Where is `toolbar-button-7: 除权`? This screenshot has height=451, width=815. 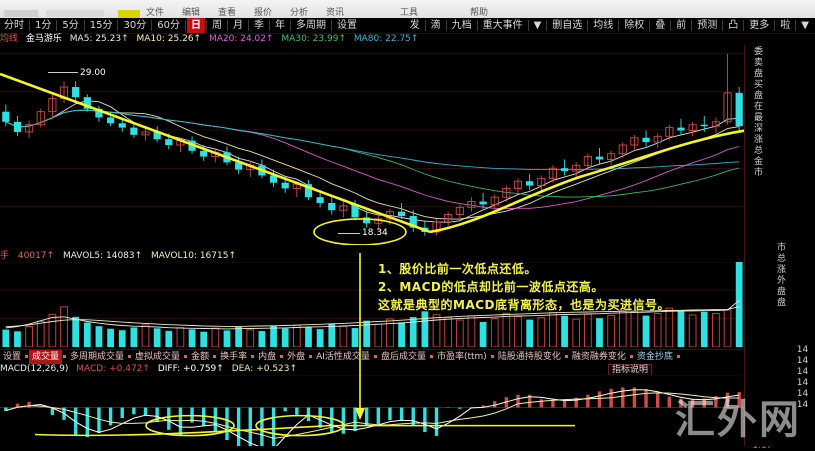
toolbar-button-7: 除权 is located at coordinates (634, 25).